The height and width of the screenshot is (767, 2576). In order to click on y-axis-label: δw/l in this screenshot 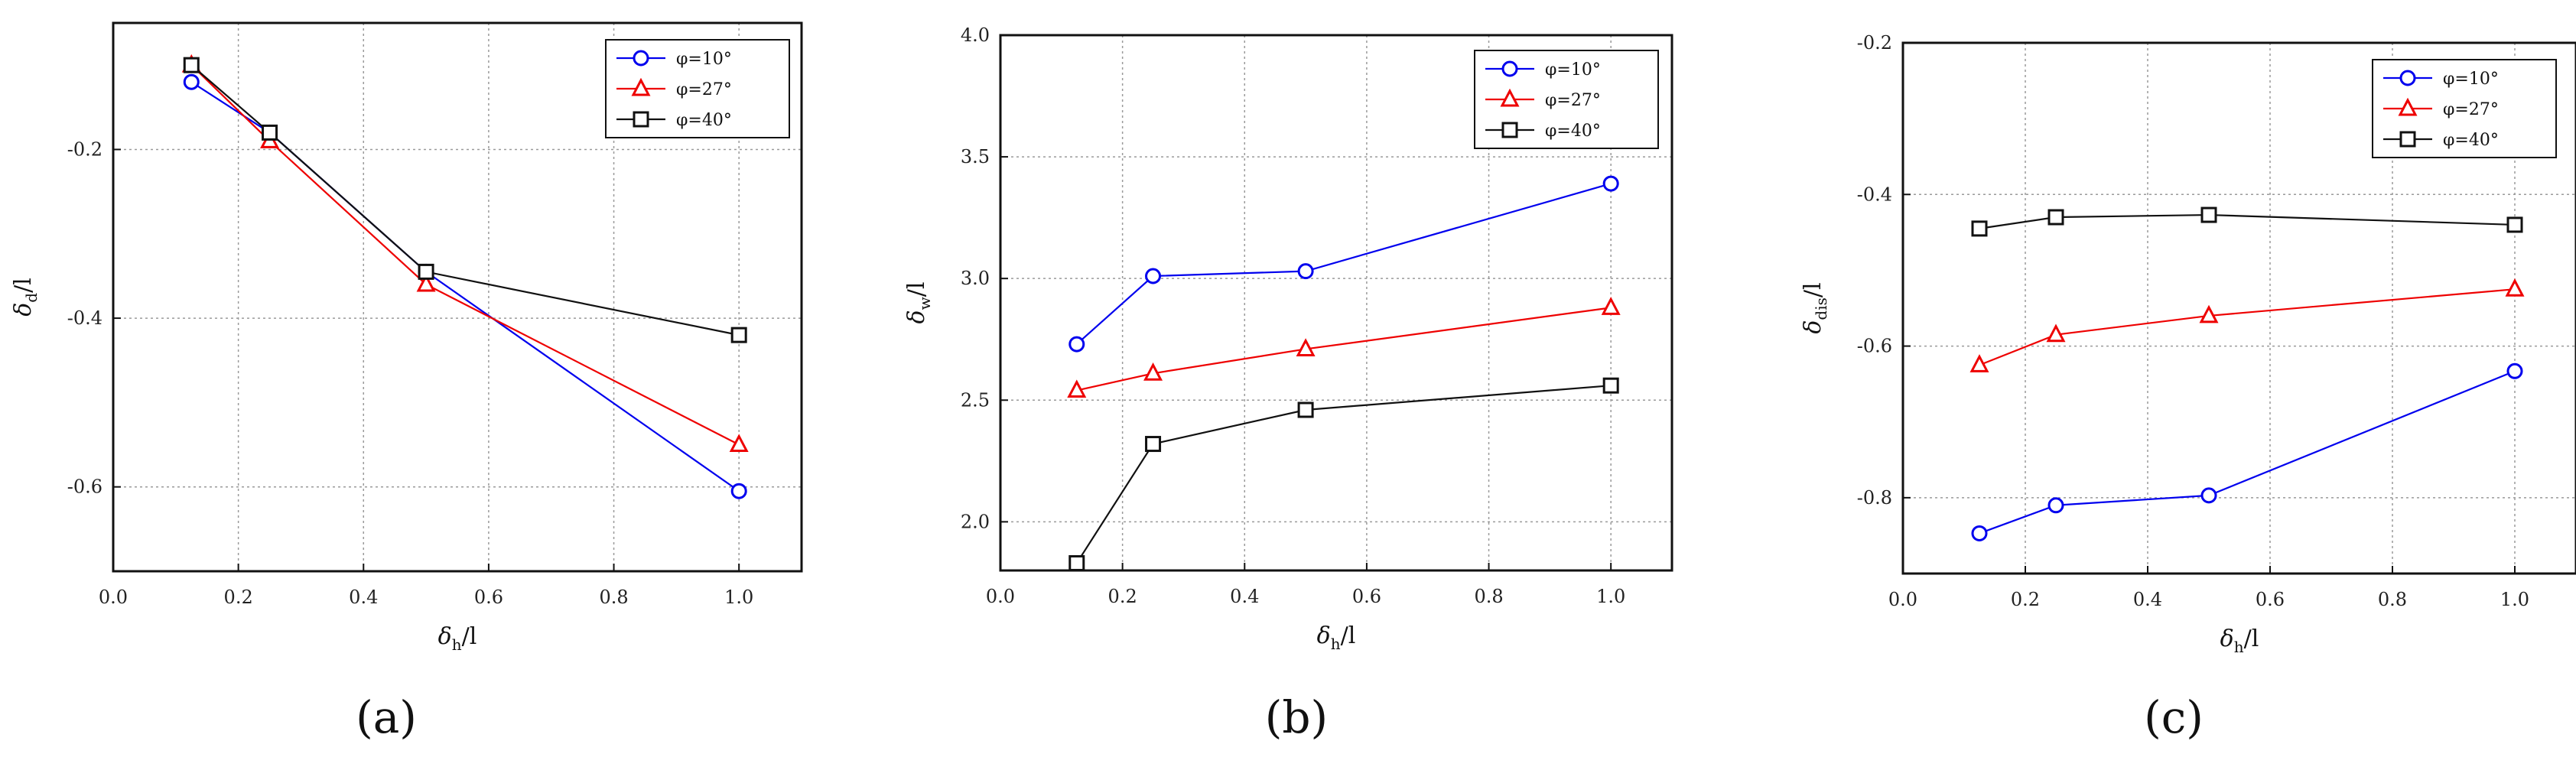, I will do `click(918, 303)`.